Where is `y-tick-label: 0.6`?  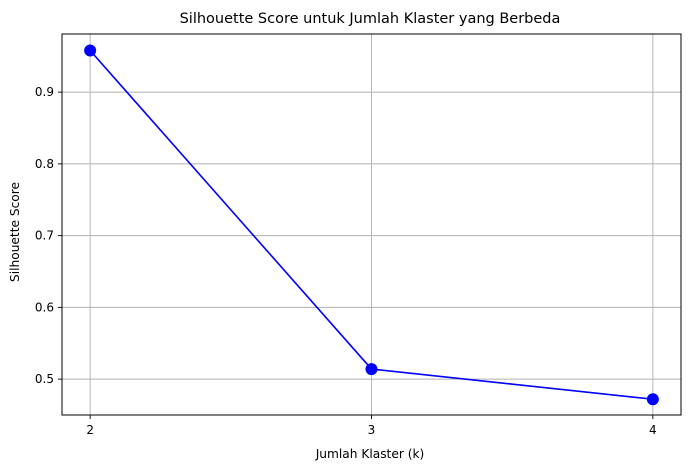 y-tick-label: 0.6 is located at coordinates (44, 307).